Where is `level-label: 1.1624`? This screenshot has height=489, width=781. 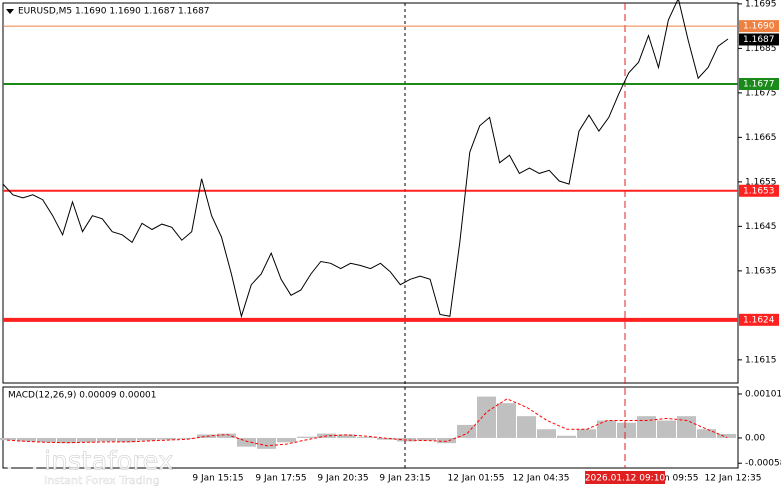
level-label: 1.1624 is located at coordinates (759, 320).